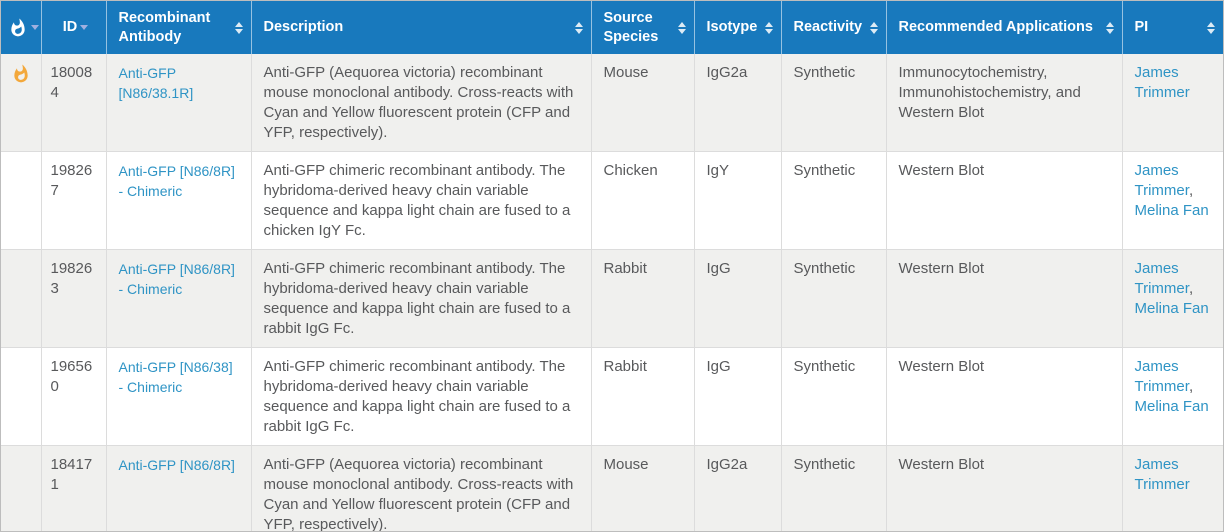 The width and height of the screenshot is (1224, 532). Describe the element at coordinates (179, 488) in the screenshot. I see `antibody-cell: Anti-GFP [N86/8R]` at that location.